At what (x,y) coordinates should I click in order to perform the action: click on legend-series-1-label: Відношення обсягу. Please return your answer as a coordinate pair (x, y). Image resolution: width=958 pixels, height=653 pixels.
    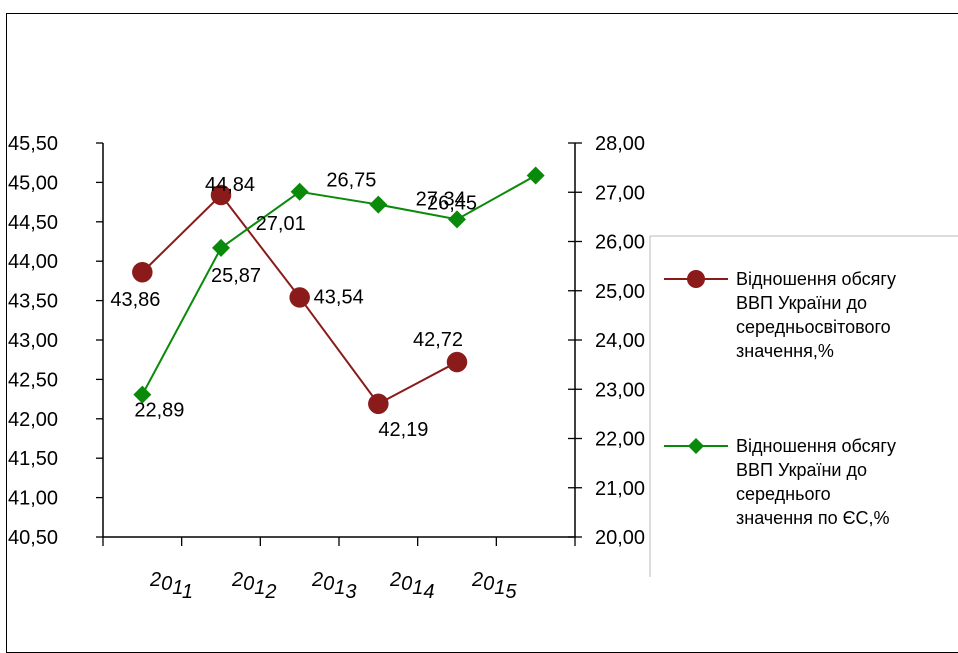
    Looking at the image, I should click on (816, 279).